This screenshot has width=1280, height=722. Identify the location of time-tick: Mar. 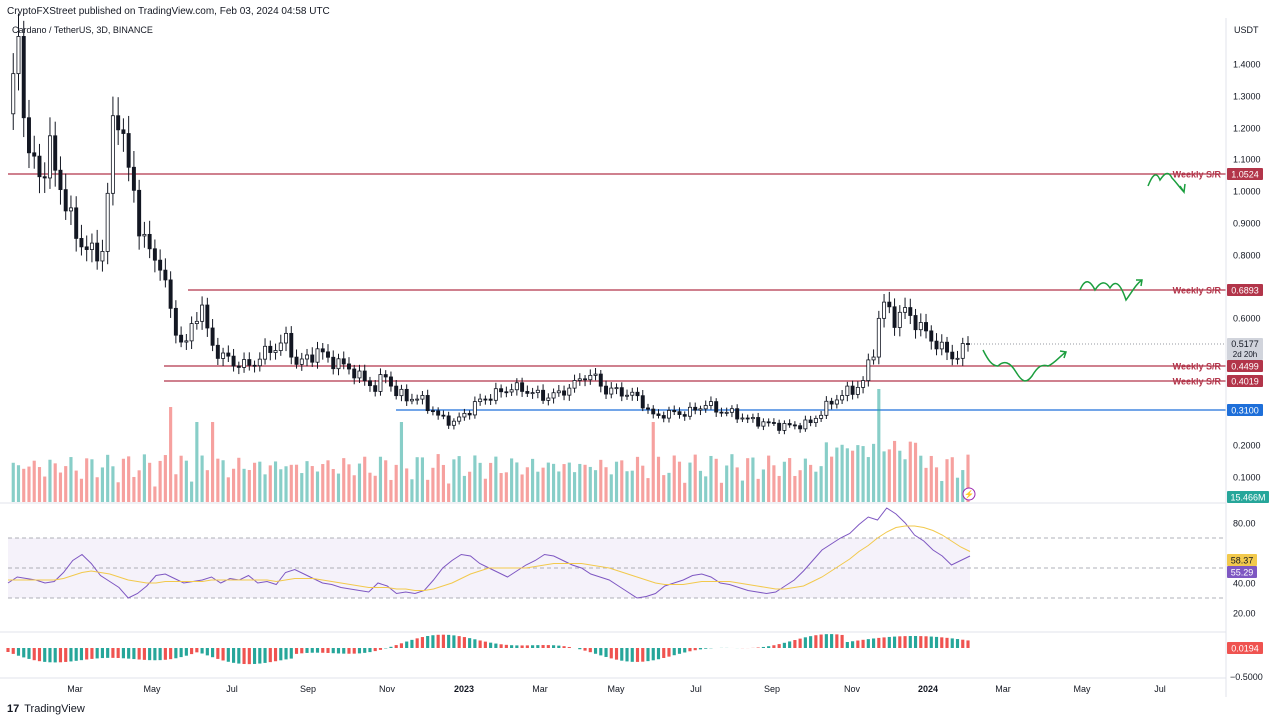
(75, 689).